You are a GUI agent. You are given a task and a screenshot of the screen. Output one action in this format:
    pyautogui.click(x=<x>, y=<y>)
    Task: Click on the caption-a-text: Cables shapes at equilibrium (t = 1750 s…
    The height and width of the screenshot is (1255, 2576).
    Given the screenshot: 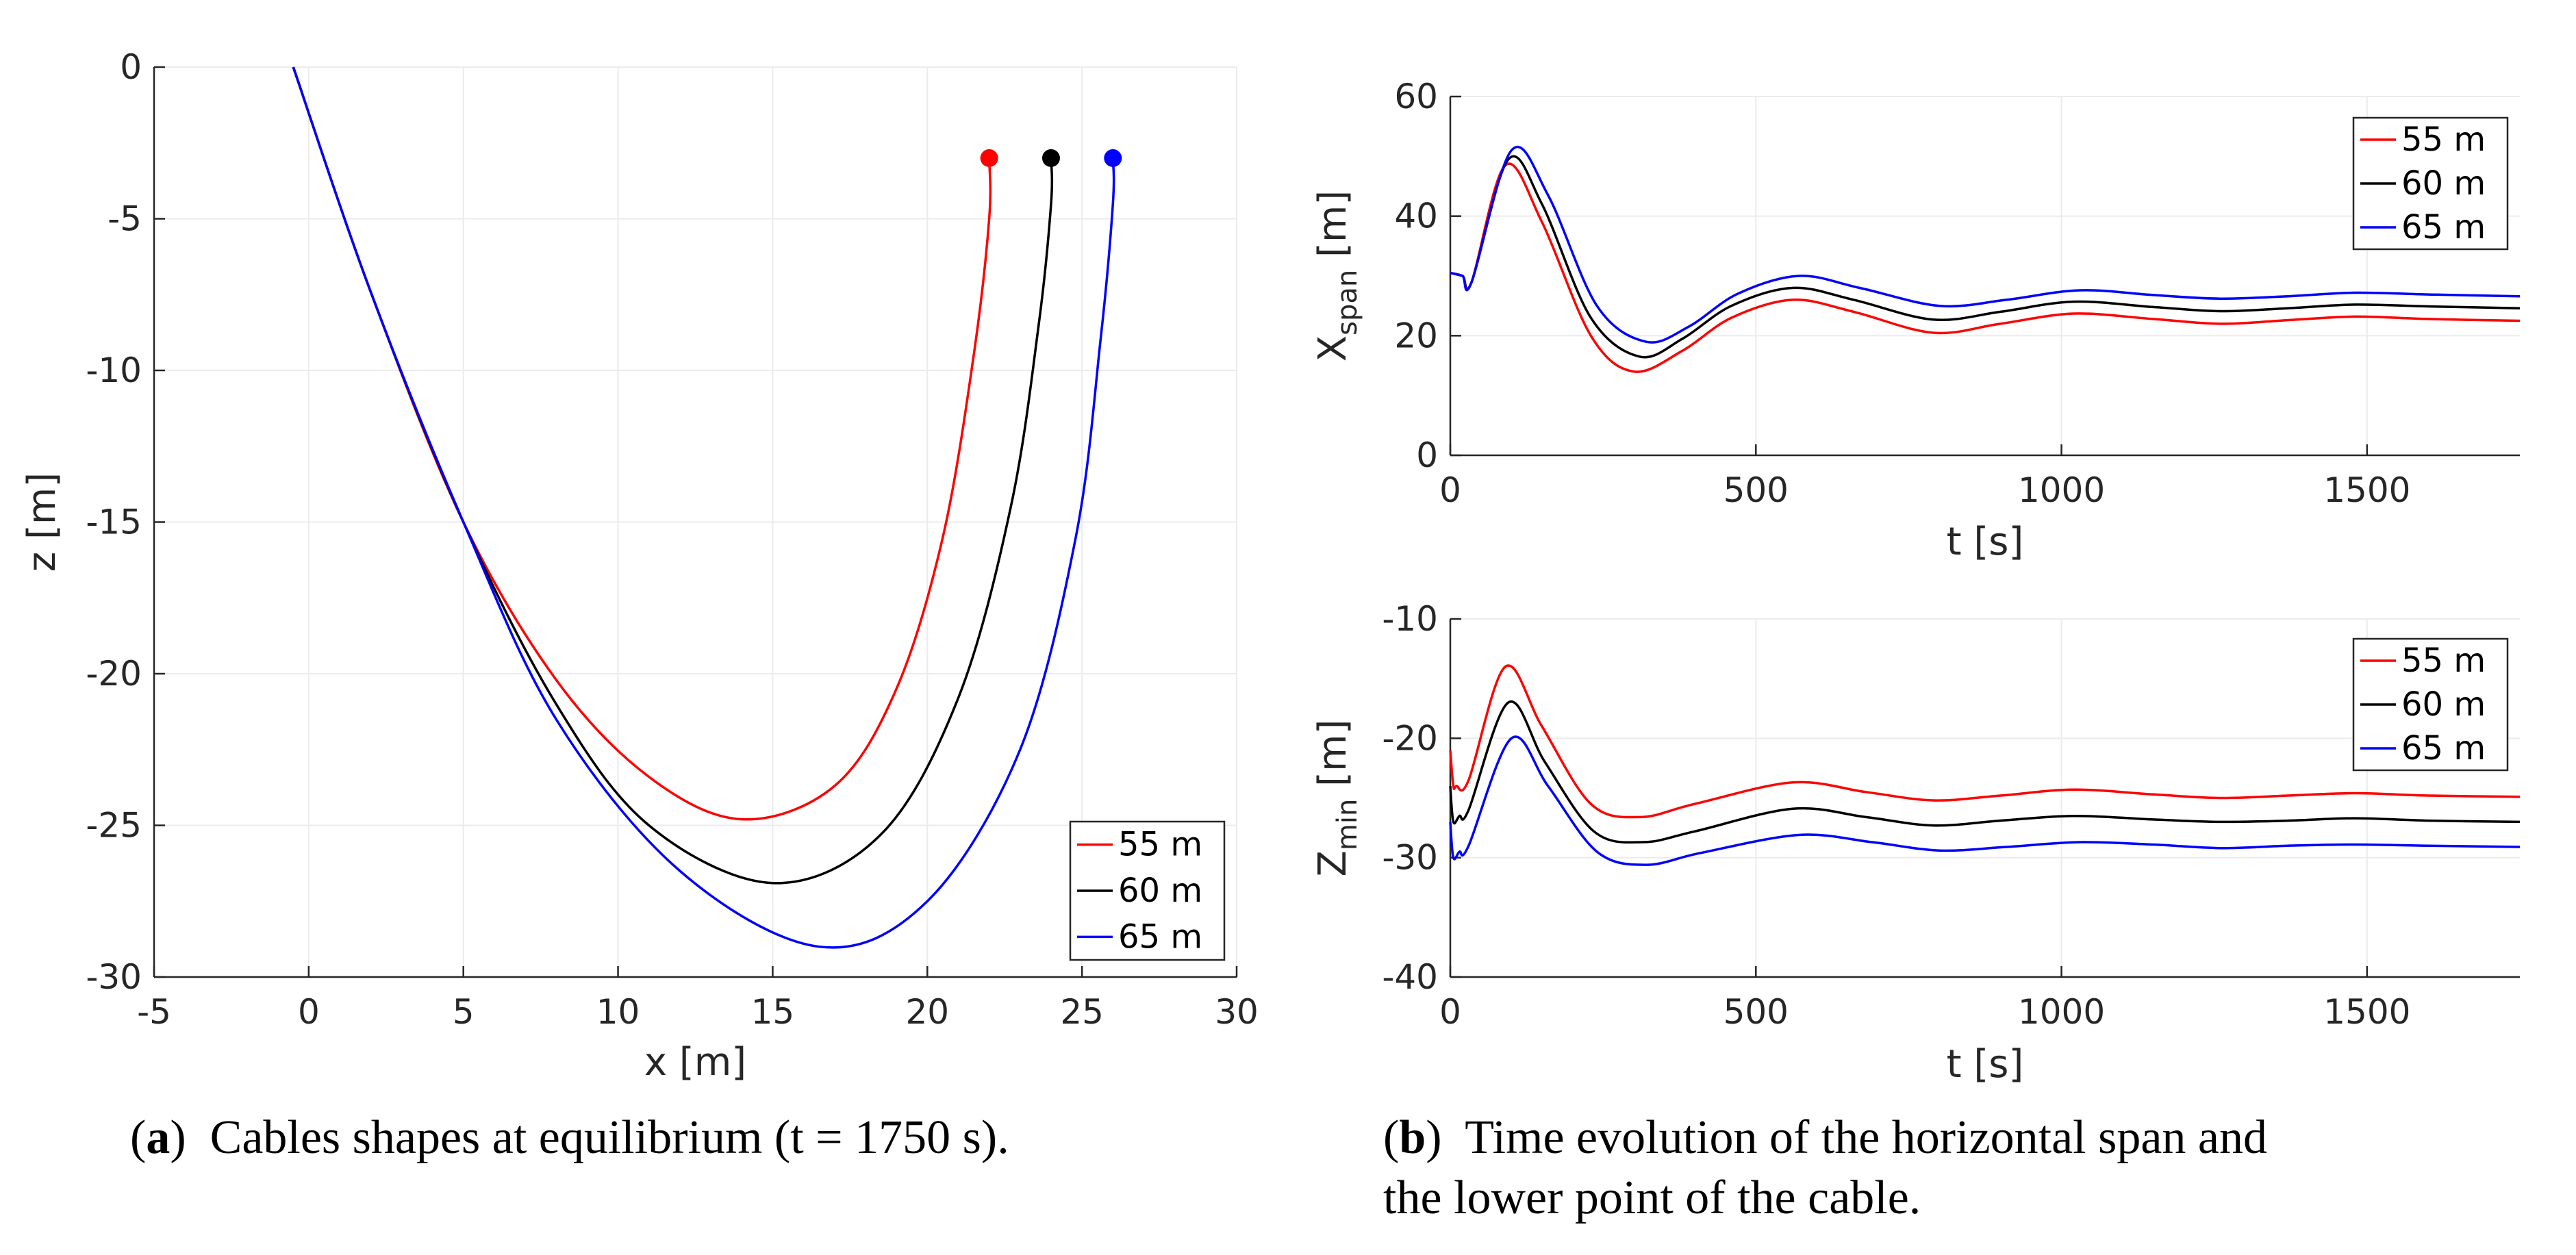 What is the action you would take?
    pyautogui.click(x=609, y=1137)
    